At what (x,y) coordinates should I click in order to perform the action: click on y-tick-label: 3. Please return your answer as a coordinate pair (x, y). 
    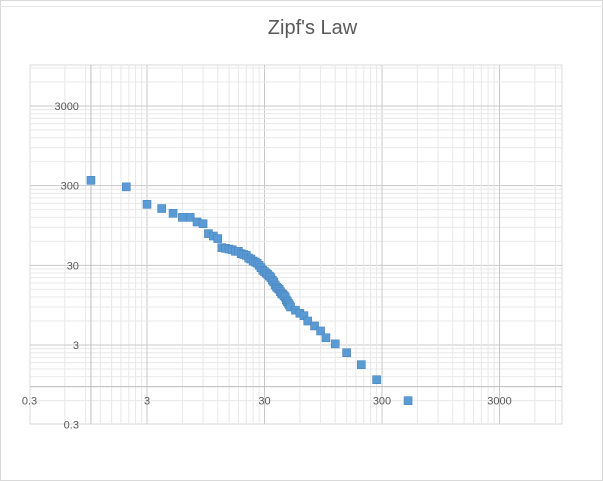
    Looking at the image, I should click on (76, 346).